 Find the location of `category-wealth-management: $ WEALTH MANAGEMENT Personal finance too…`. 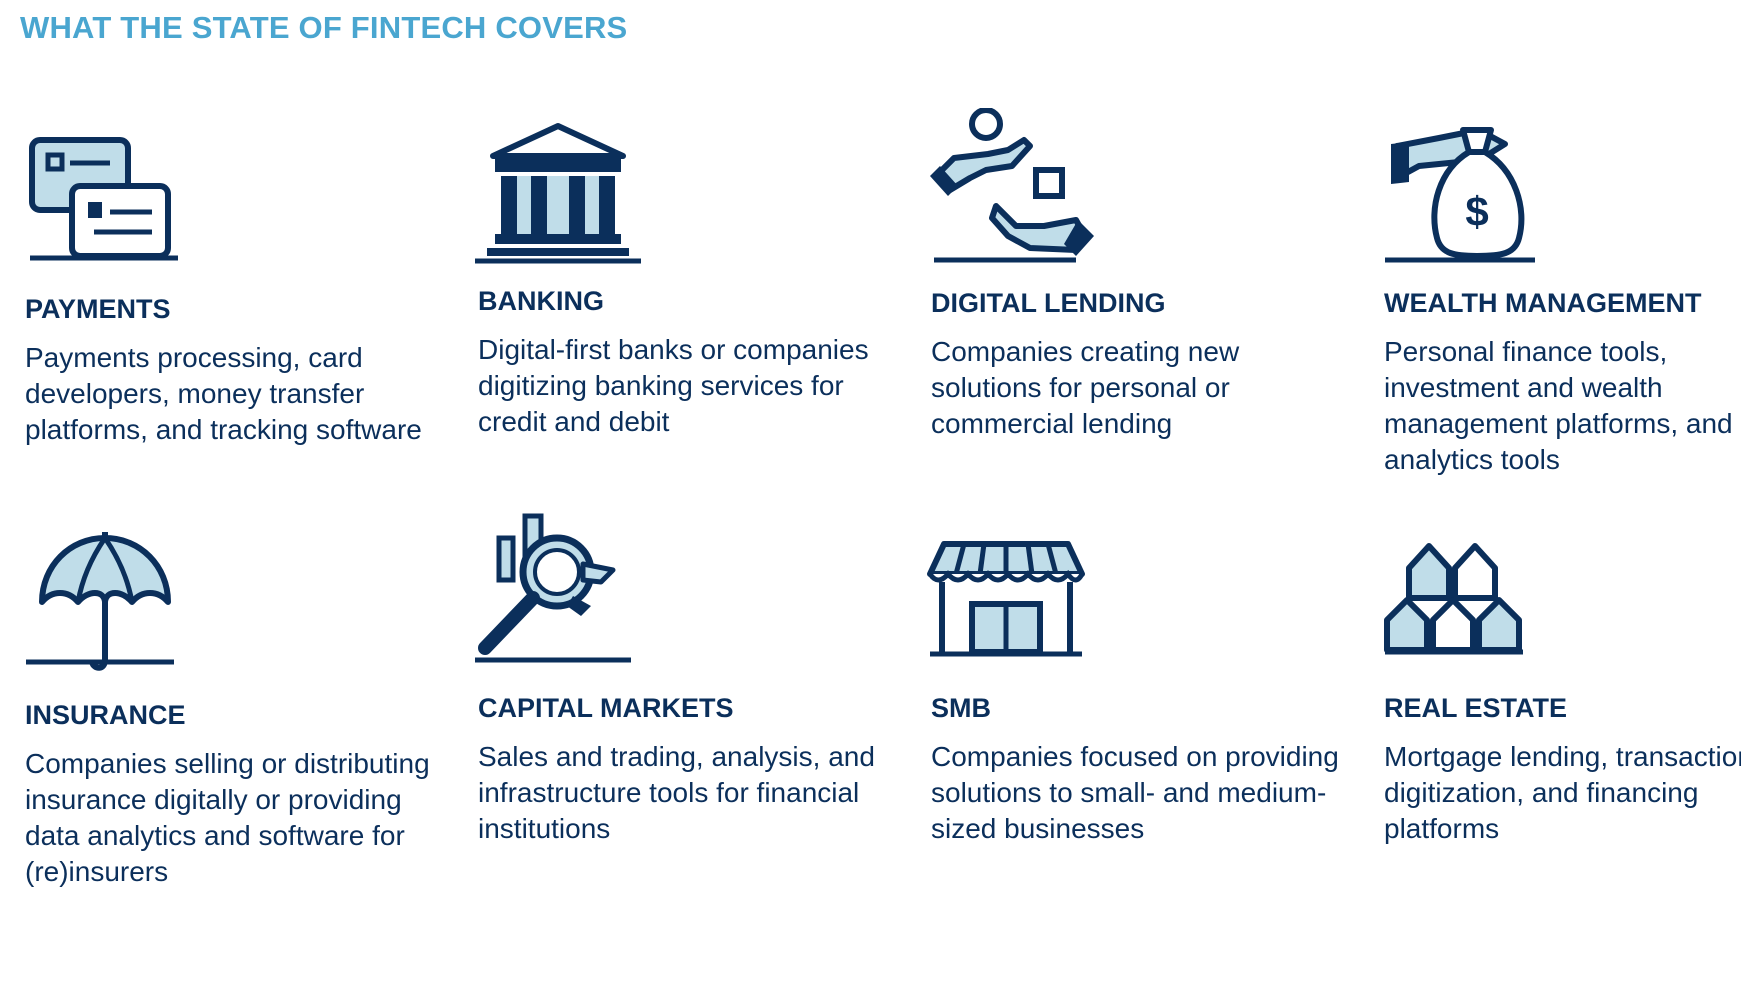

category-wealth-management: $ WEALTH MANAGEMENT Personal finance too… is located at coordinates (1560, 303).